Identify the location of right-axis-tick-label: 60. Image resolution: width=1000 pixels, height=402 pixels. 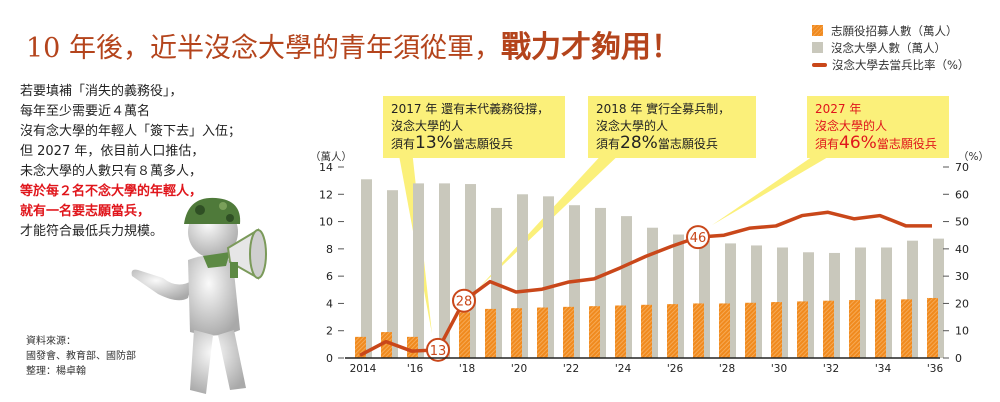
(962, 194).